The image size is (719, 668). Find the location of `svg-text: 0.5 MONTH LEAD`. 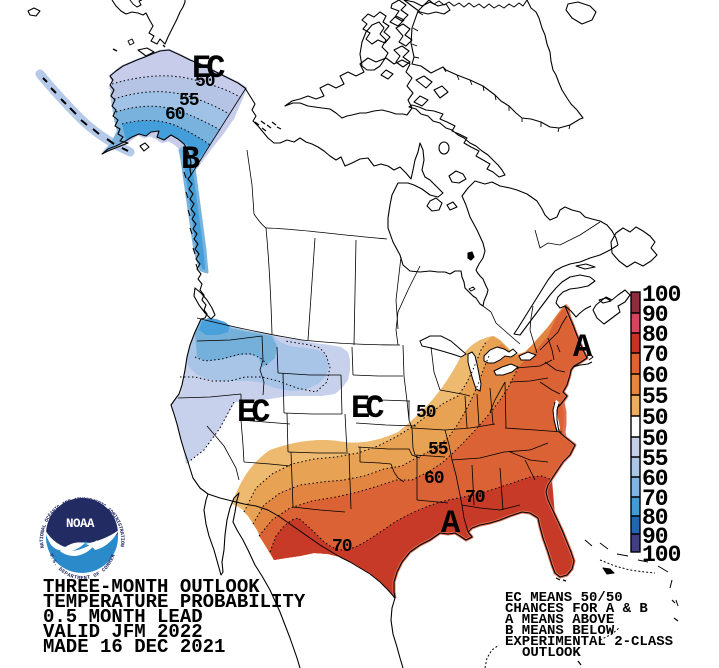

svg-text: 0.5 MONTH LEAD is located at coordinates (123, 617).